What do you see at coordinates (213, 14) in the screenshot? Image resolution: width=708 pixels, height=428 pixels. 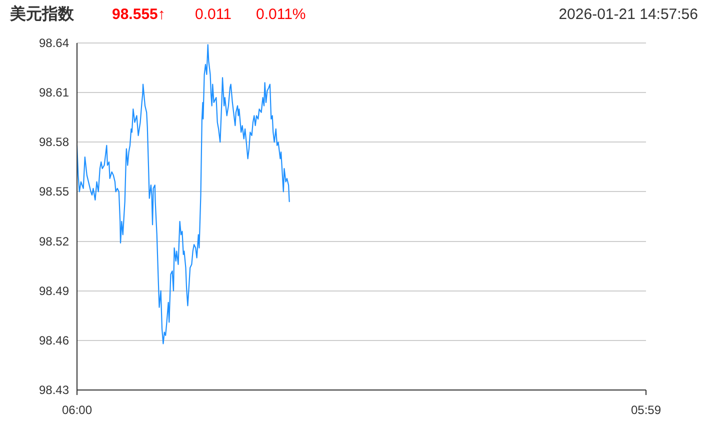 I see `text: 0.011` at bounding box center [213, 14].